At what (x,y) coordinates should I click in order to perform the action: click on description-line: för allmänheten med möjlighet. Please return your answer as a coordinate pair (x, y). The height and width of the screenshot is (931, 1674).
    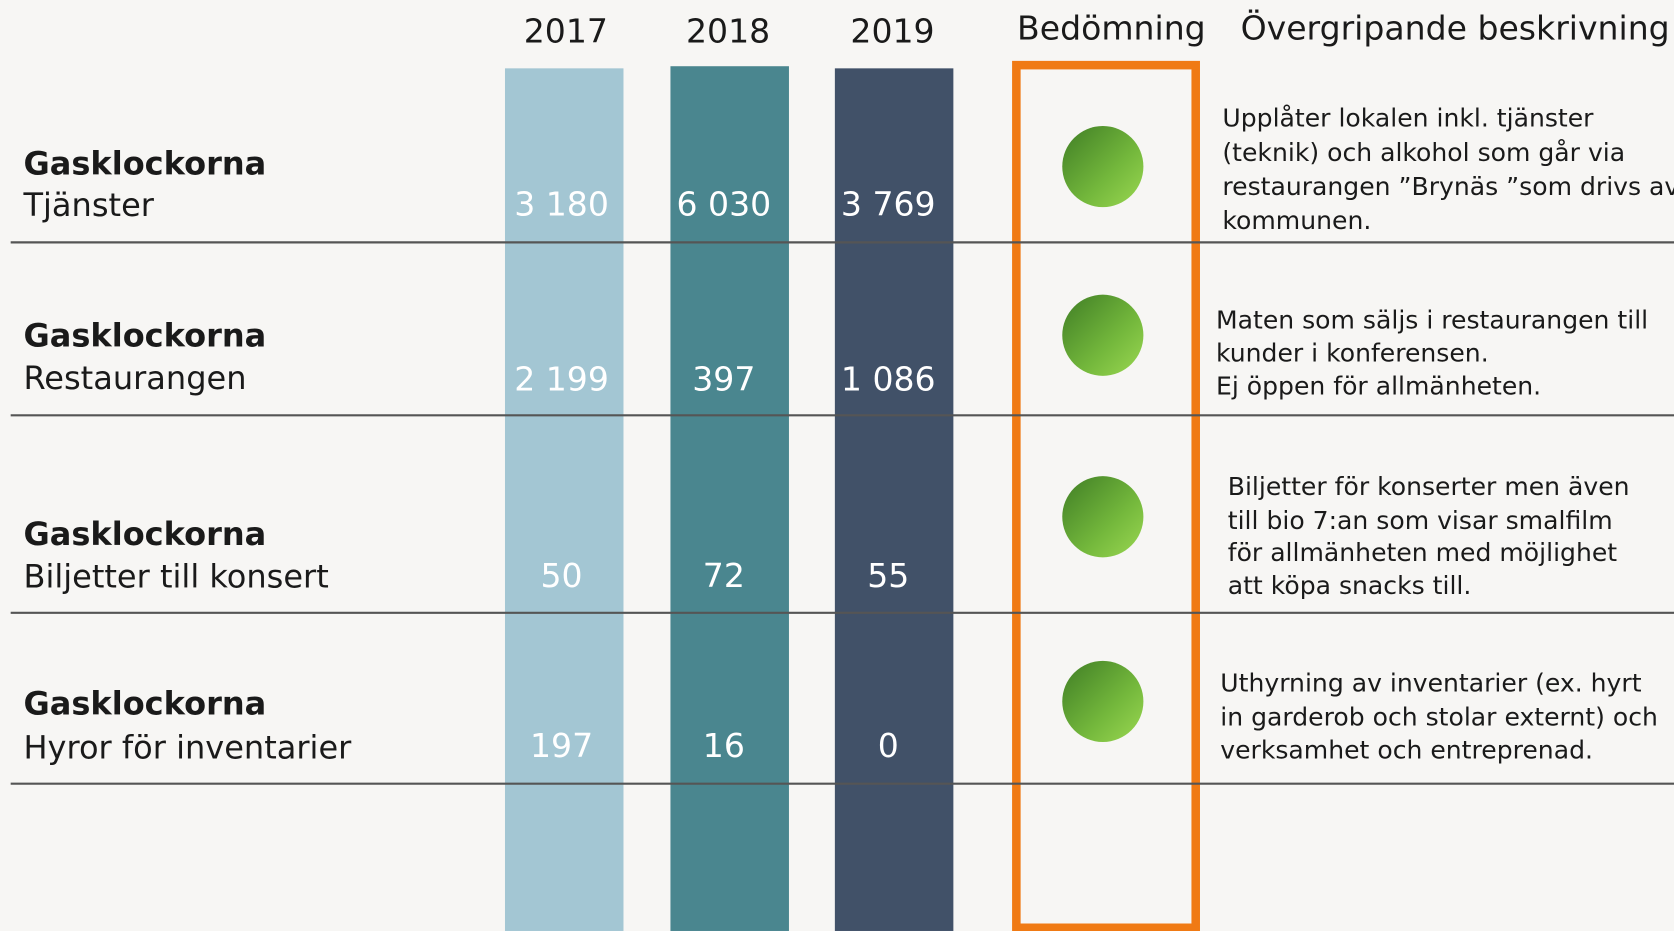
    Looking at the image, I should click on (1423, 552).